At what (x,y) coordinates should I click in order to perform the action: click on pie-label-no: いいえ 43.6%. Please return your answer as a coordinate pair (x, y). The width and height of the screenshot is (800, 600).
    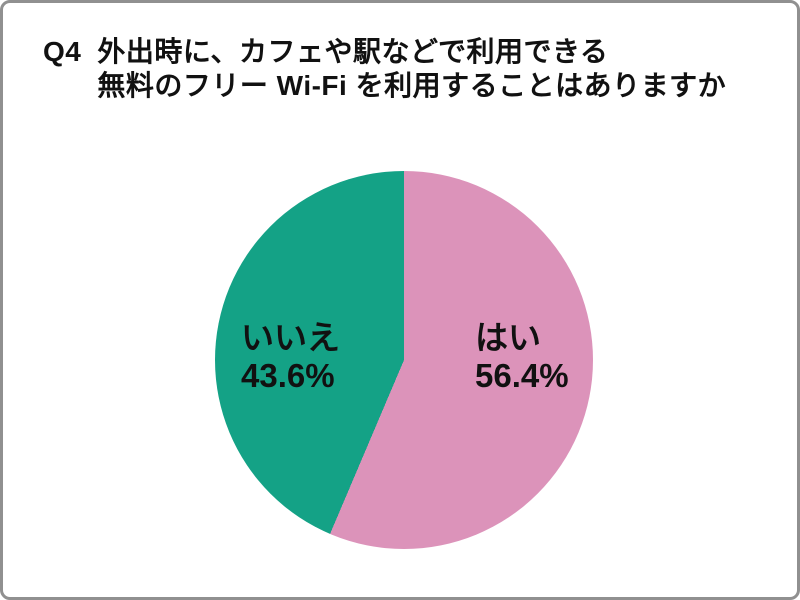
    Looking at the image, I should click on (290, 357).